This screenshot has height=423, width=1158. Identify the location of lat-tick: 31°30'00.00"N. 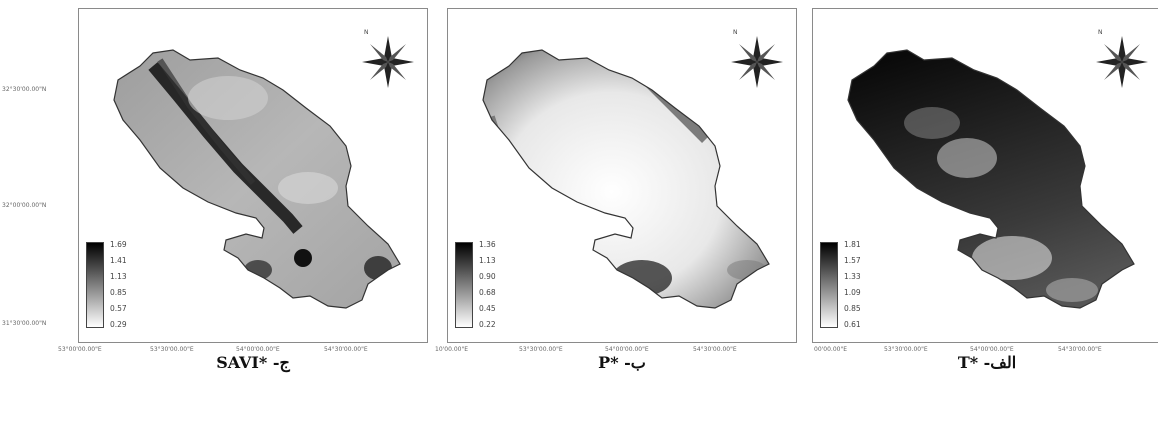
(24, 323).